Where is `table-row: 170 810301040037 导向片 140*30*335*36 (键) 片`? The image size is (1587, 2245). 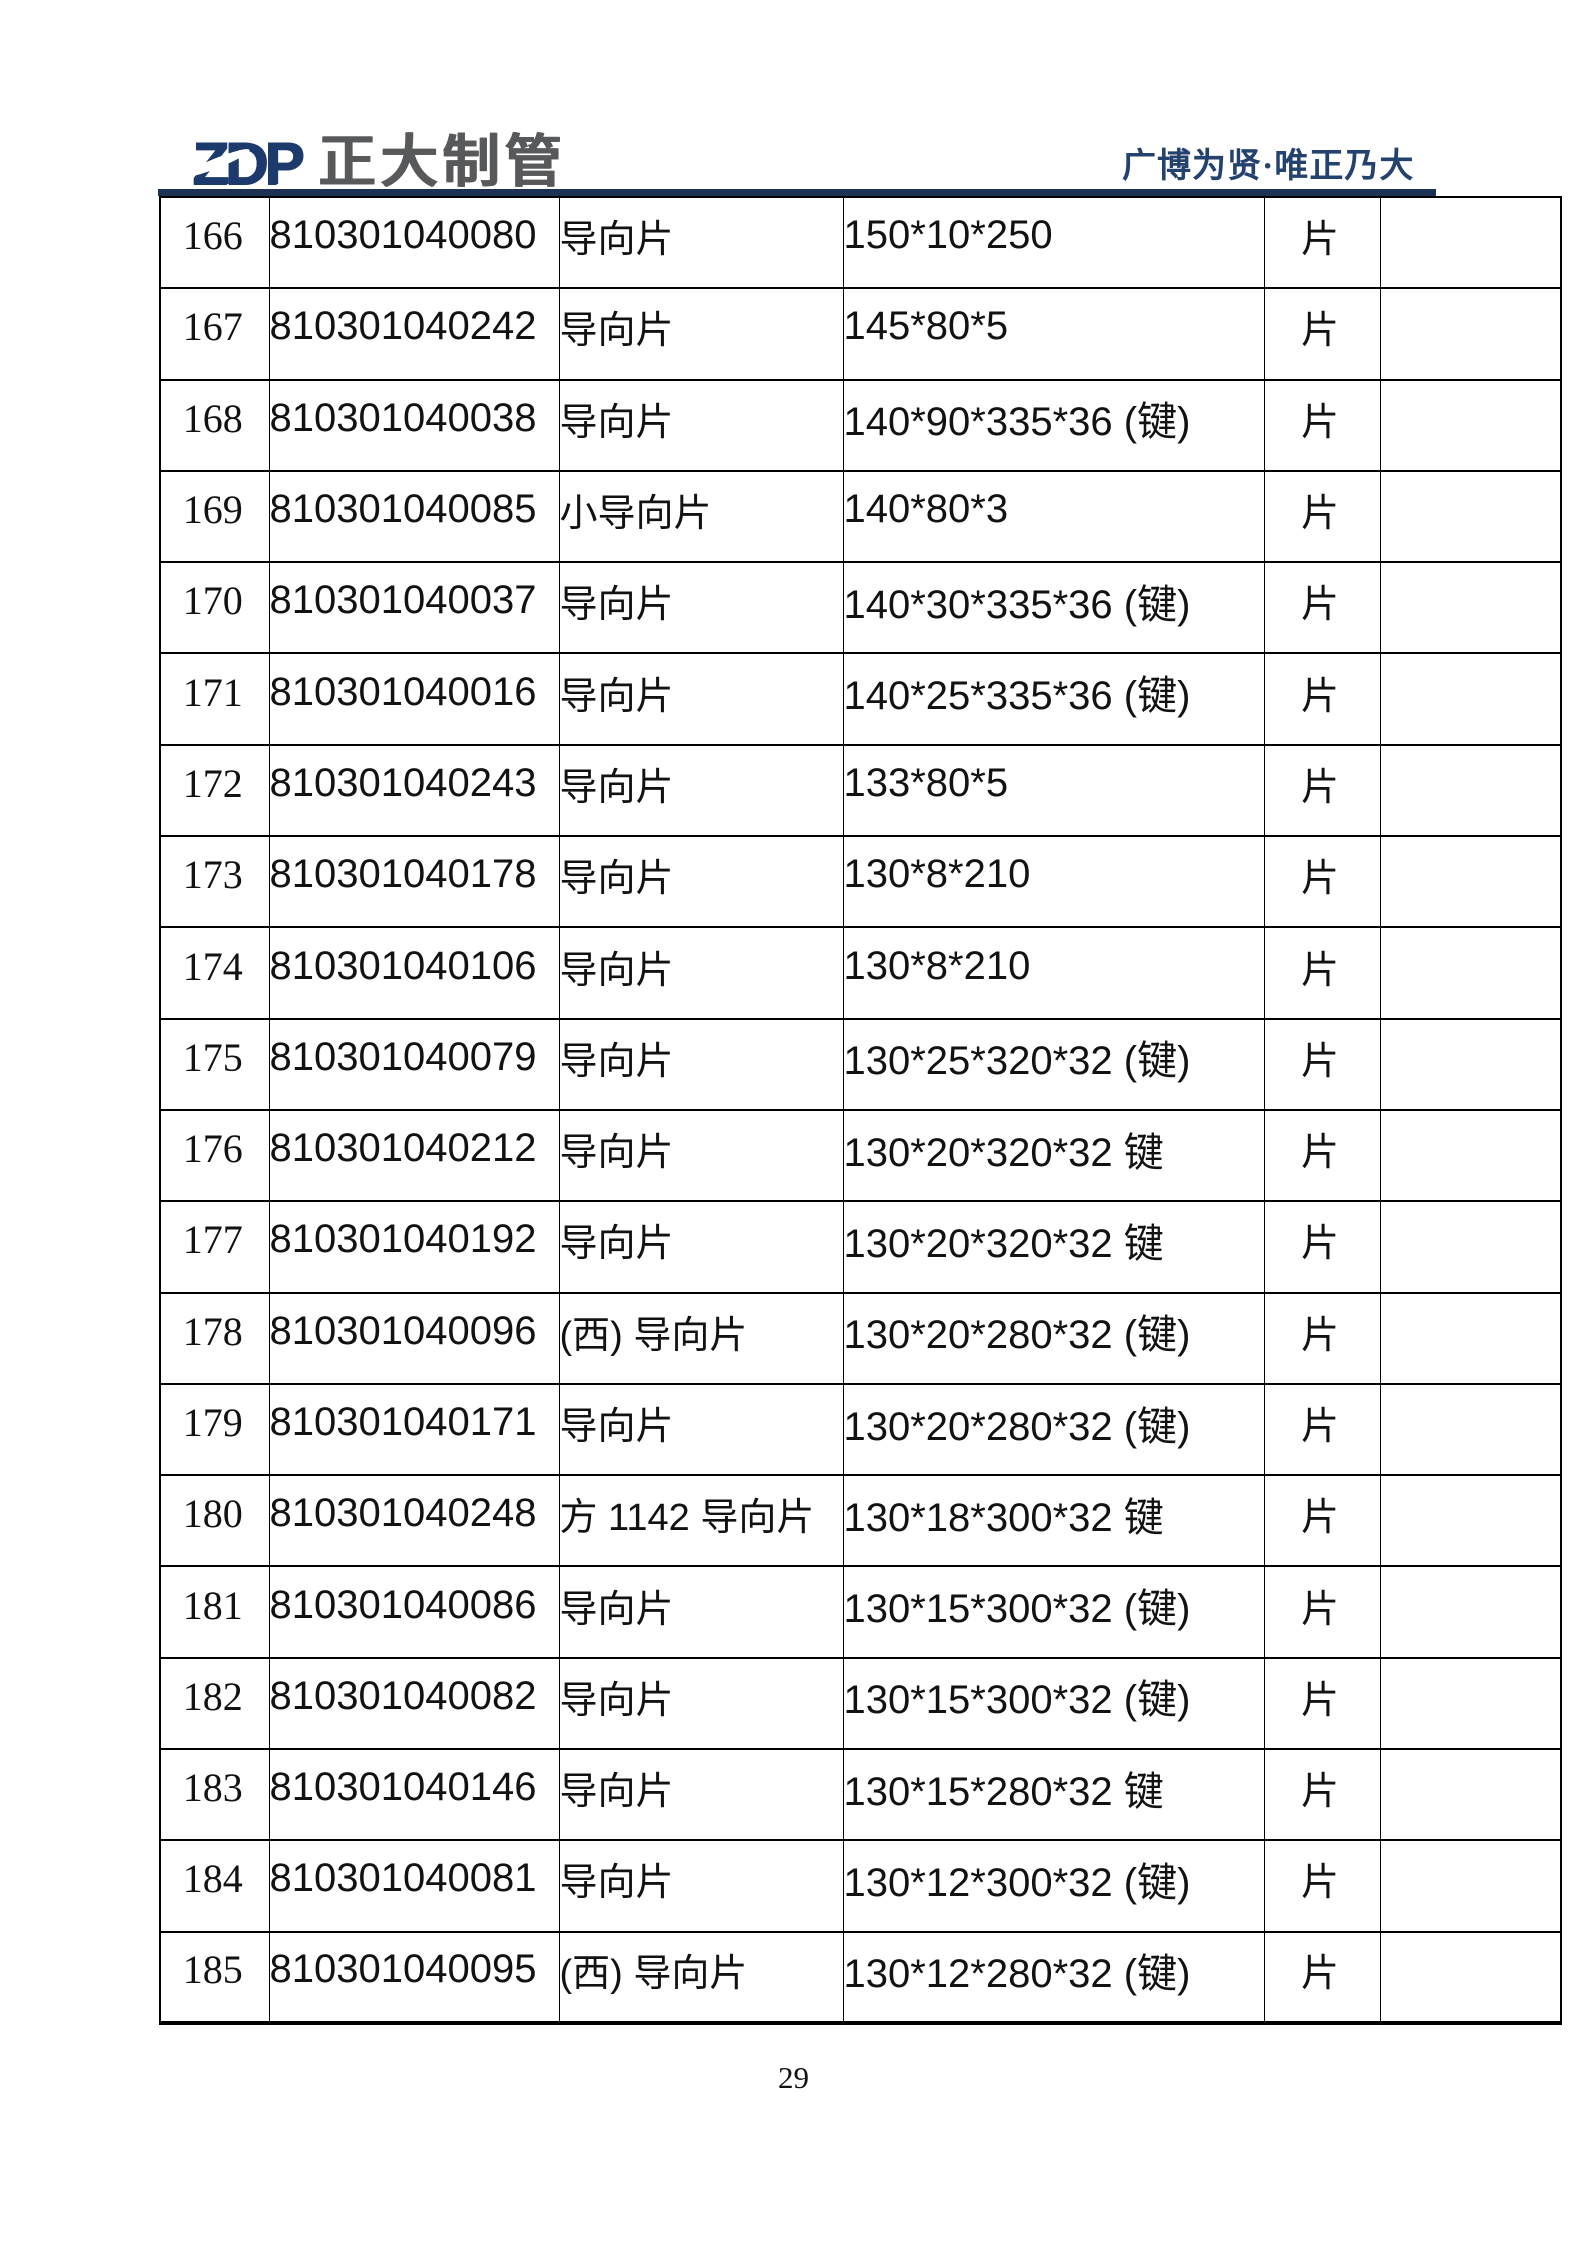 table-row: 170 810301040037 导向片 140*30*335*36 (键) 片 is located at coordinates (860, 608).